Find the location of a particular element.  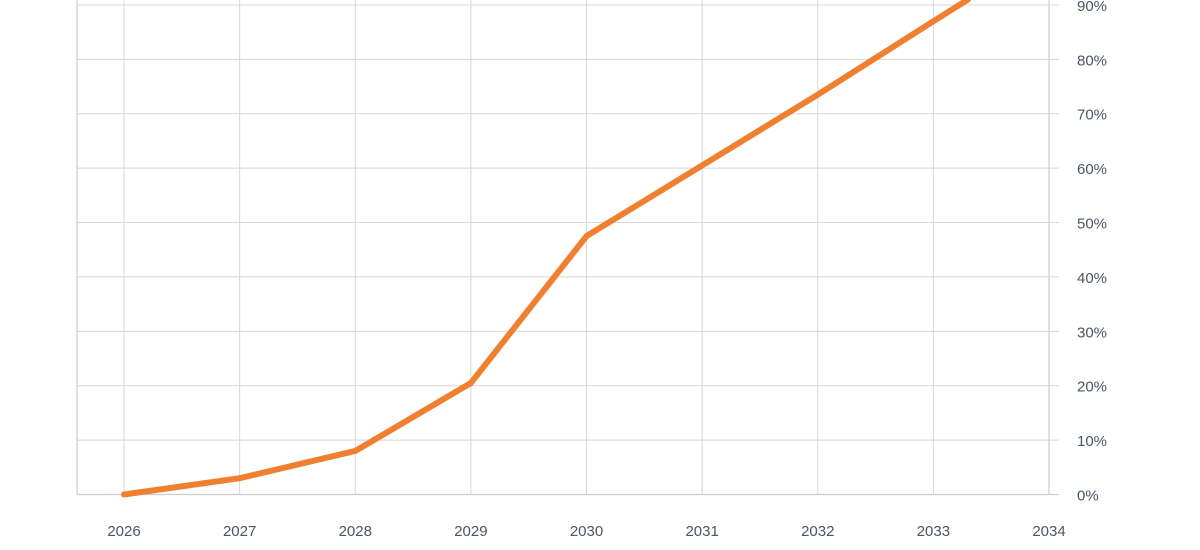

x-tick-label-2027: 2027 is located at coordinates (239, 531).